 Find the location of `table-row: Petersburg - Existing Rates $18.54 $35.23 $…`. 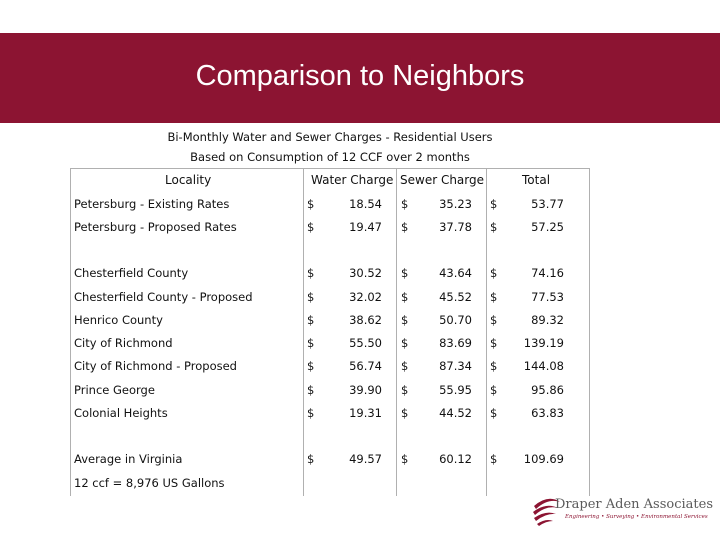

table-row: Petersburg - Existing Rates $18.54 $35.23 $… is located at coordinates (360, 207).